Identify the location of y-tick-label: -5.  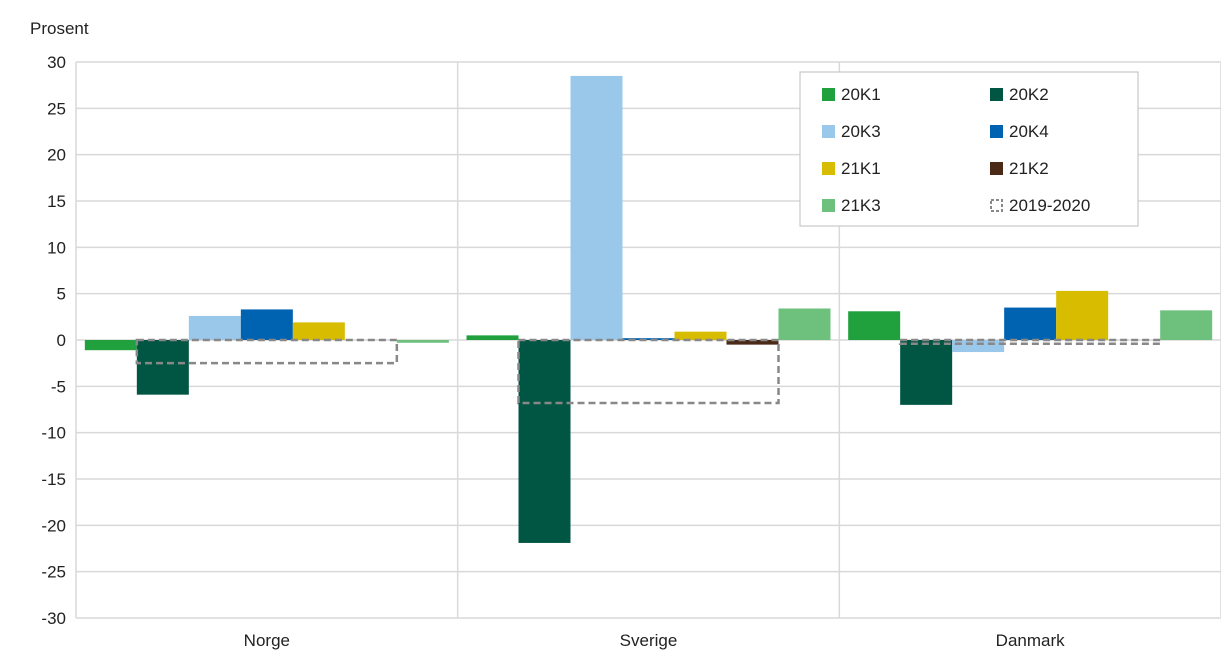
(58, 386).